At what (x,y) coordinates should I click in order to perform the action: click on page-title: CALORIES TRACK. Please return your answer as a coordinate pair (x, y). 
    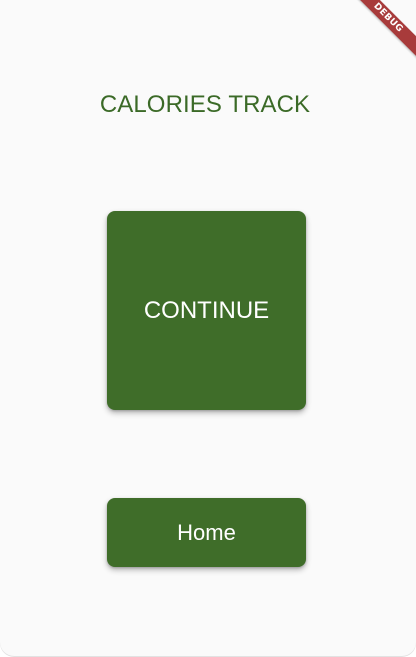
    Looking at the image, I should click on (205, 104).